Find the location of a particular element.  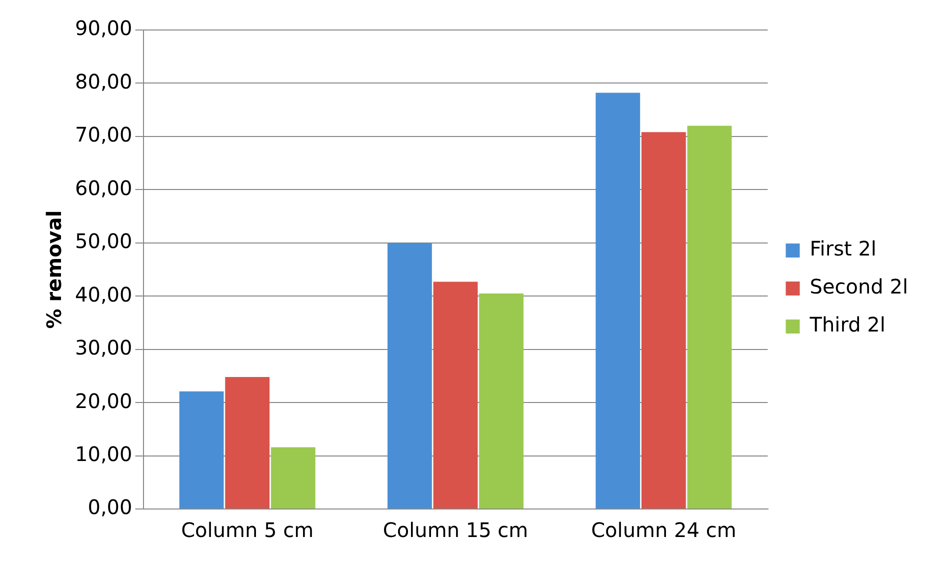

legend-label: Second 2l is located at coordinates (859, 286).